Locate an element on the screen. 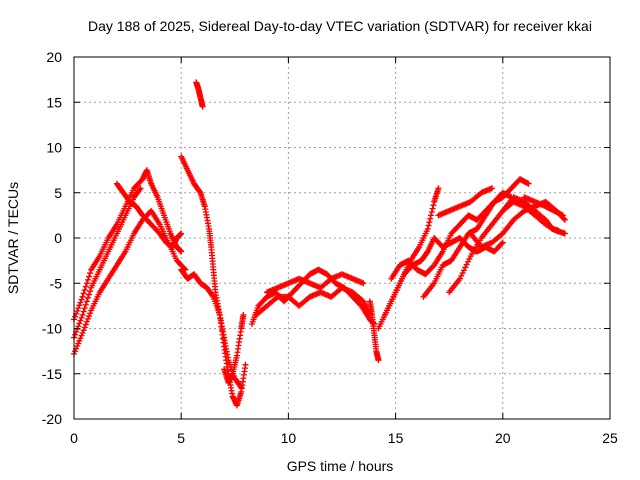 This screenshot has width=640, height=480. y-tick-label: 0 is located at coordinates (58, 238).